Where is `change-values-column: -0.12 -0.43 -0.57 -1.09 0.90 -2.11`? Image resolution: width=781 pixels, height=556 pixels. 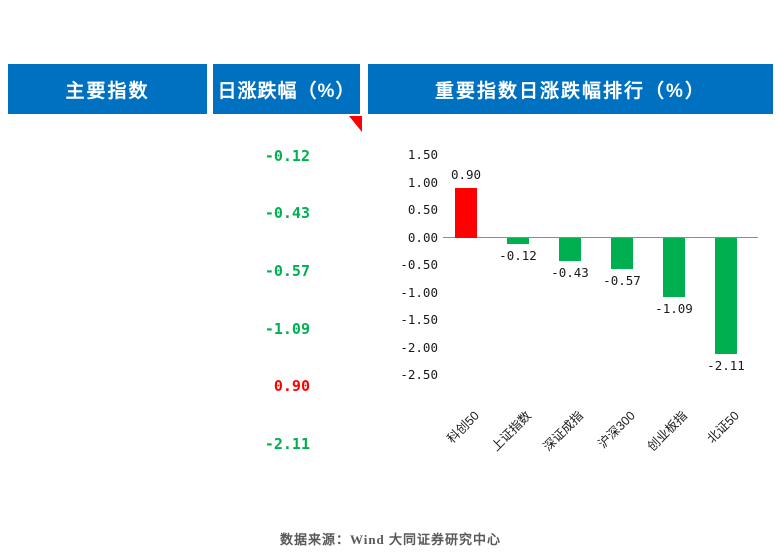
change-values-column: -0.12 -0.43 -0.57 -1.09 0.90 -2.11 is located at coordinates (261, 300).